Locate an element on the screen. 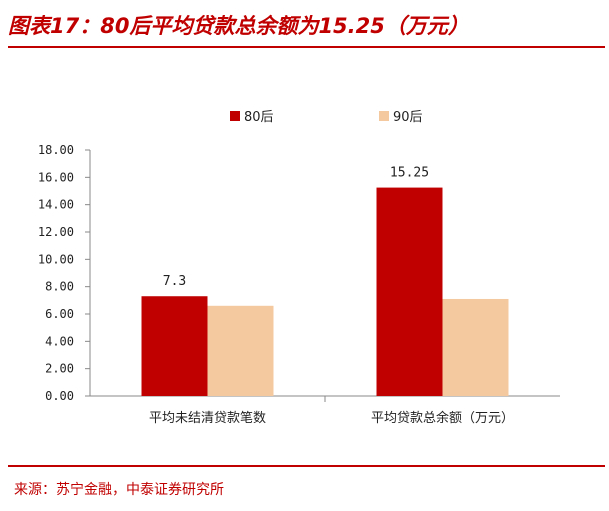 The height and width of the screenshot is (511, 609). y-tick-label: 6.00 is located at coordinates (59, 314).